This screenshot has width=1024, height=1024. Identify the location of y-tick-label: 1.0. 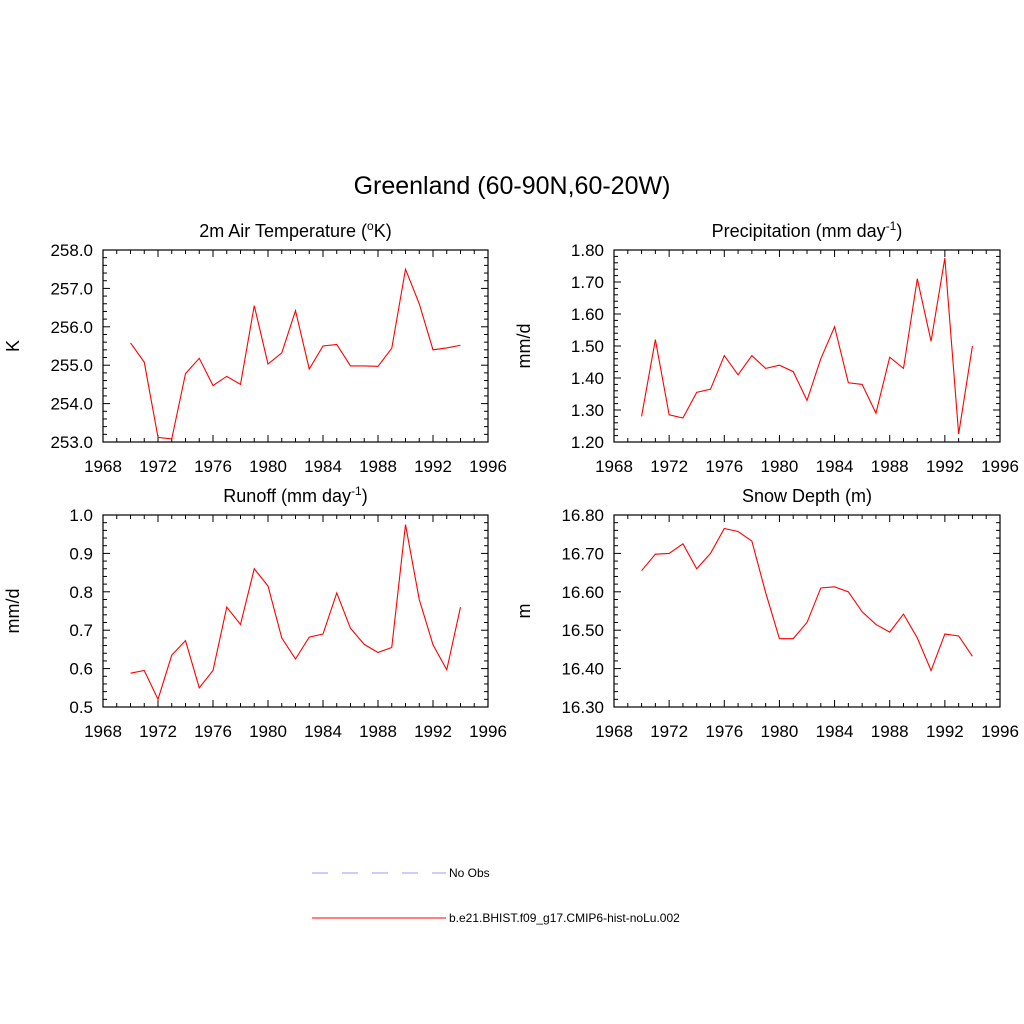
(81, 515).